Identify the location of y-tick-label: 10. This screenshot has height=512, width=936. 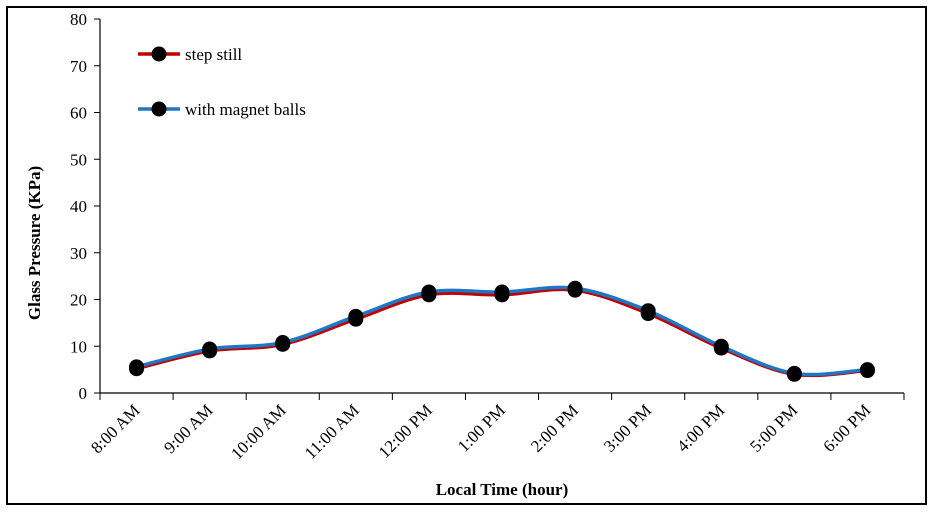
(78, 346).